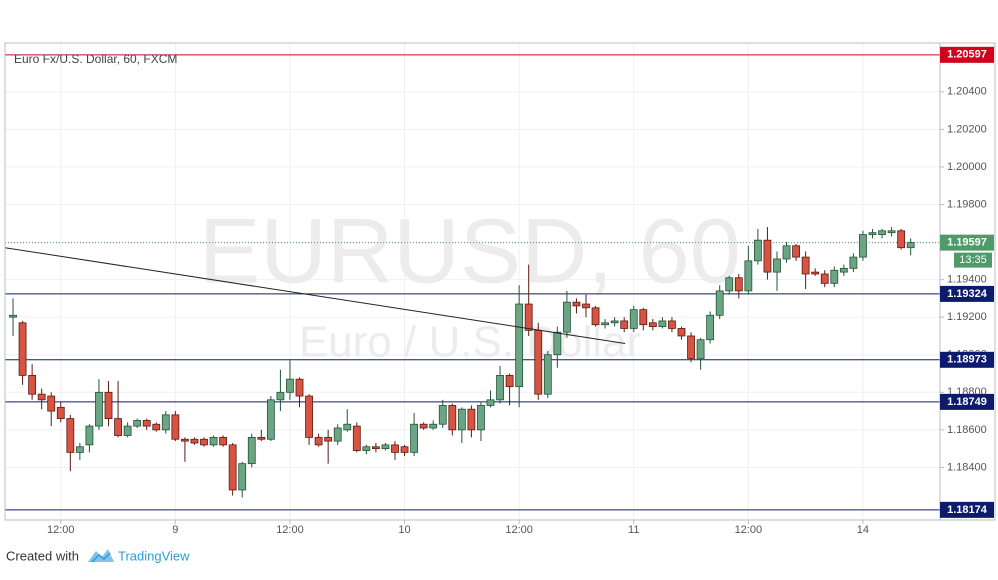  Describe the element at coordinates (154, 555) in the screenshot. I see `footer-brand: TradingView` at that location.